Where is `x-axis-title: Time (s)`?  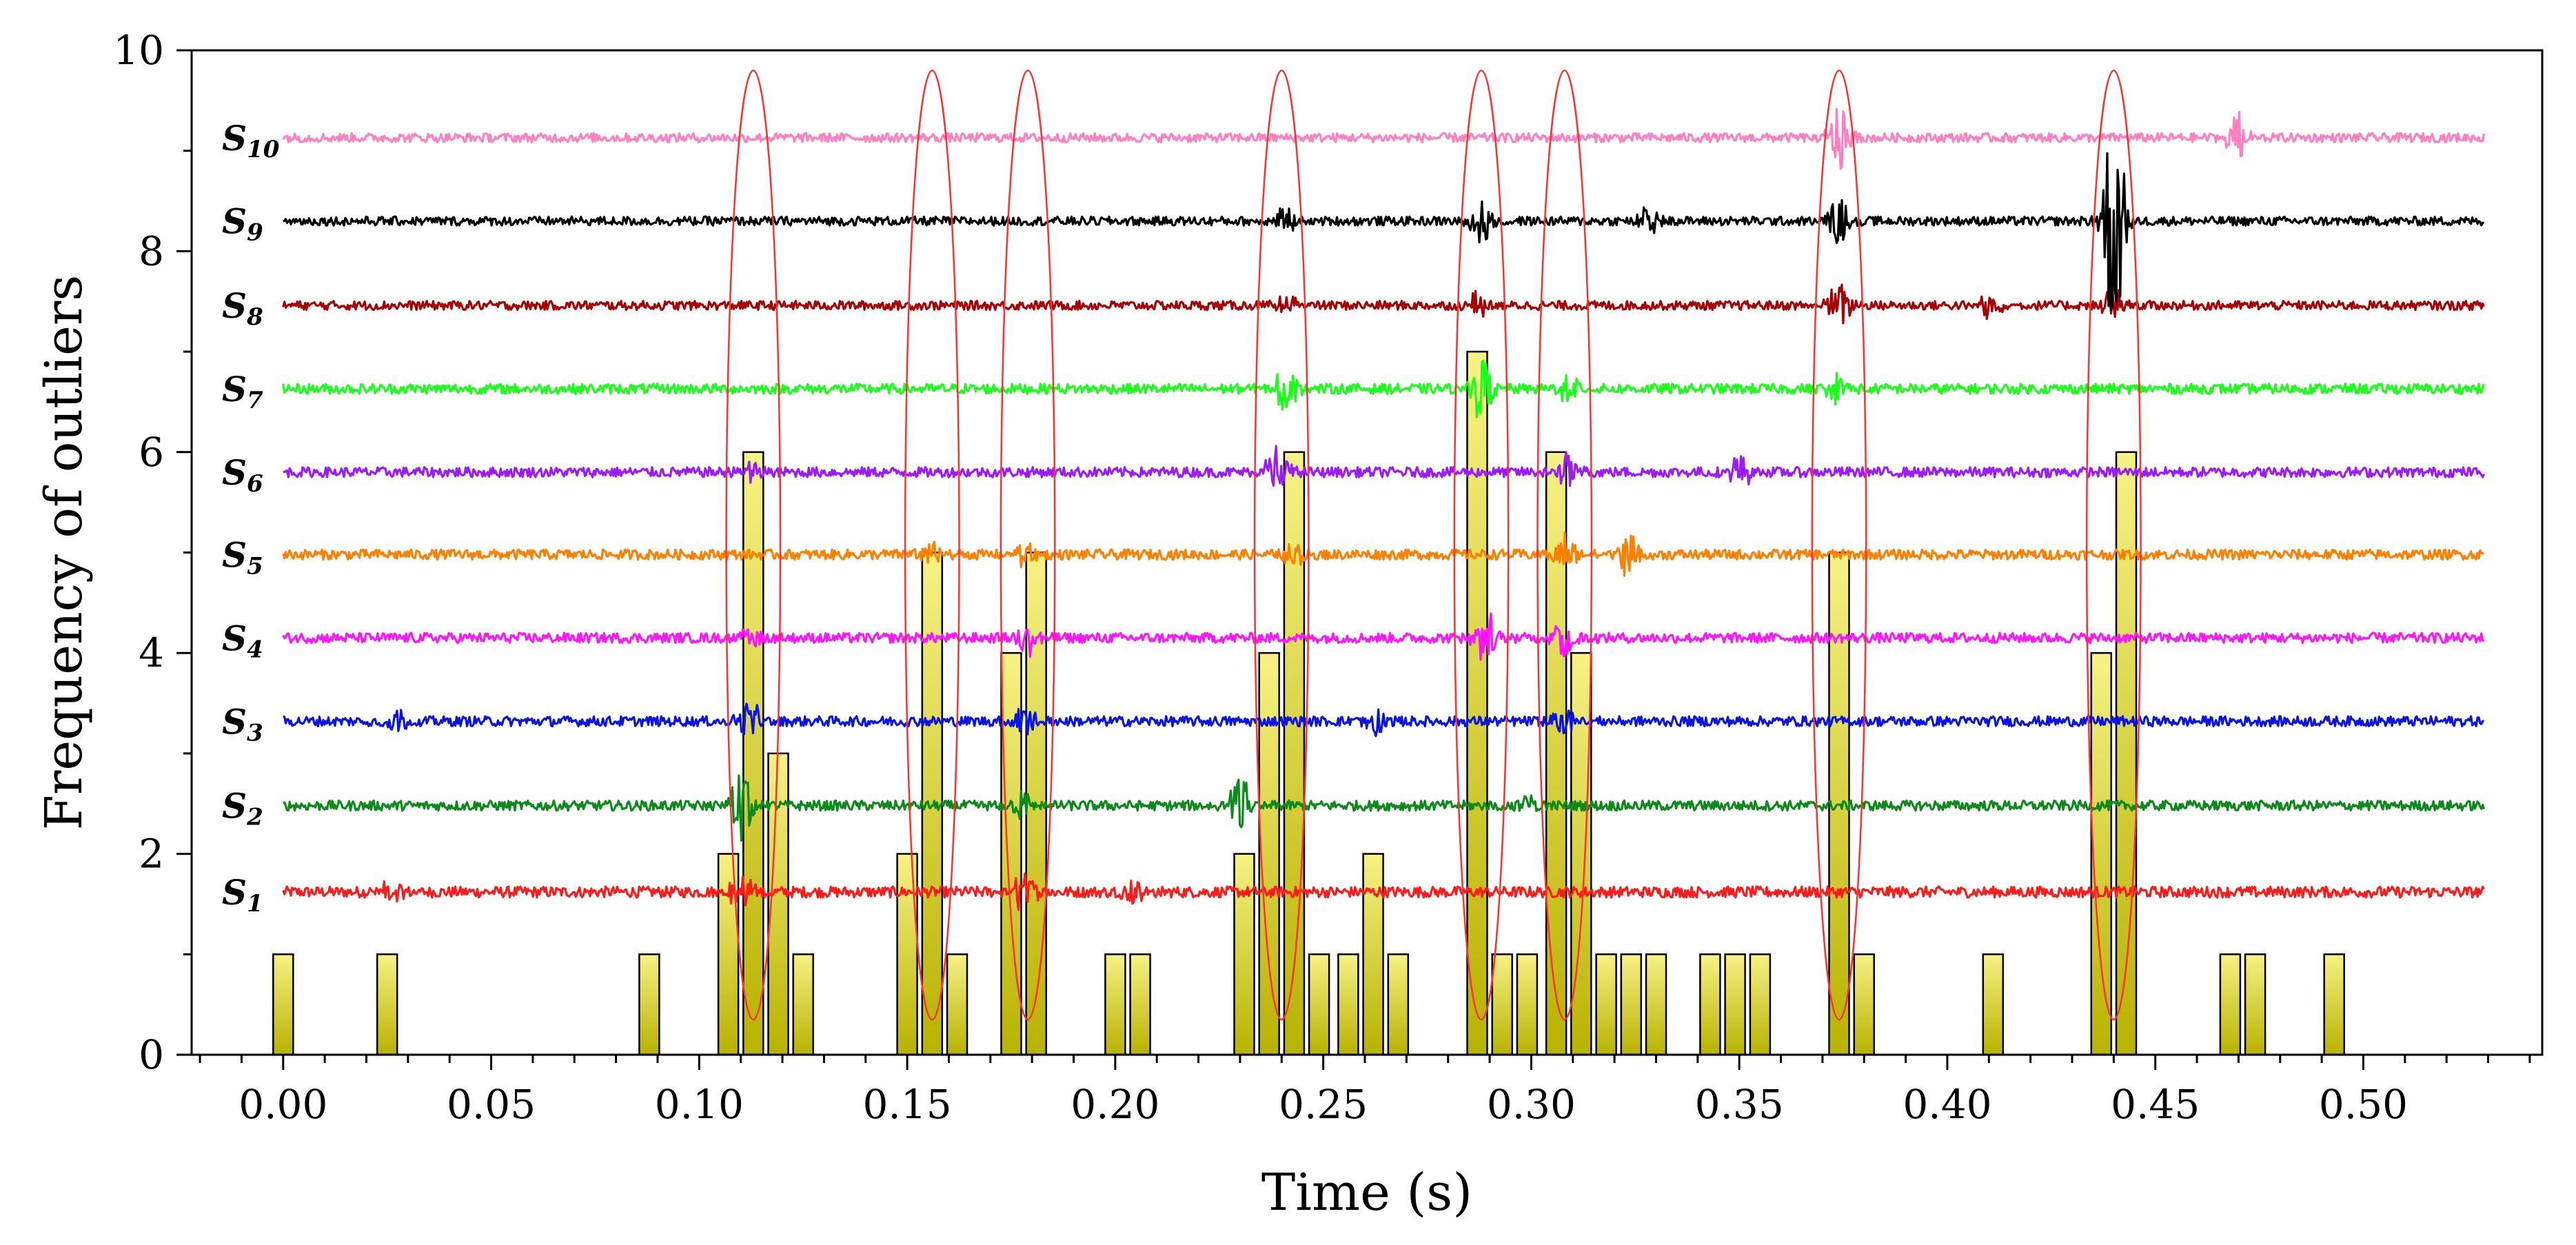 x-axis-title: Time (s) is located at coordinates (1366, 1192).